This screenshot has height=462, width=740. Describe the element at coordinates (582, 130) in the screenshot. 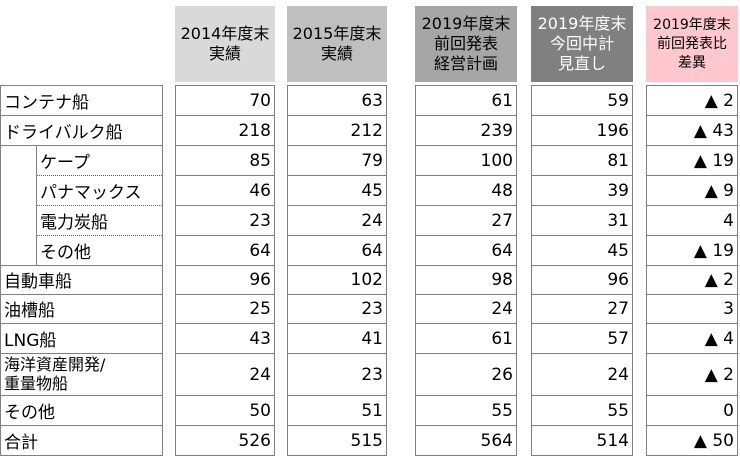

I see `cell-dry-bulk-col4: 196` at that location.